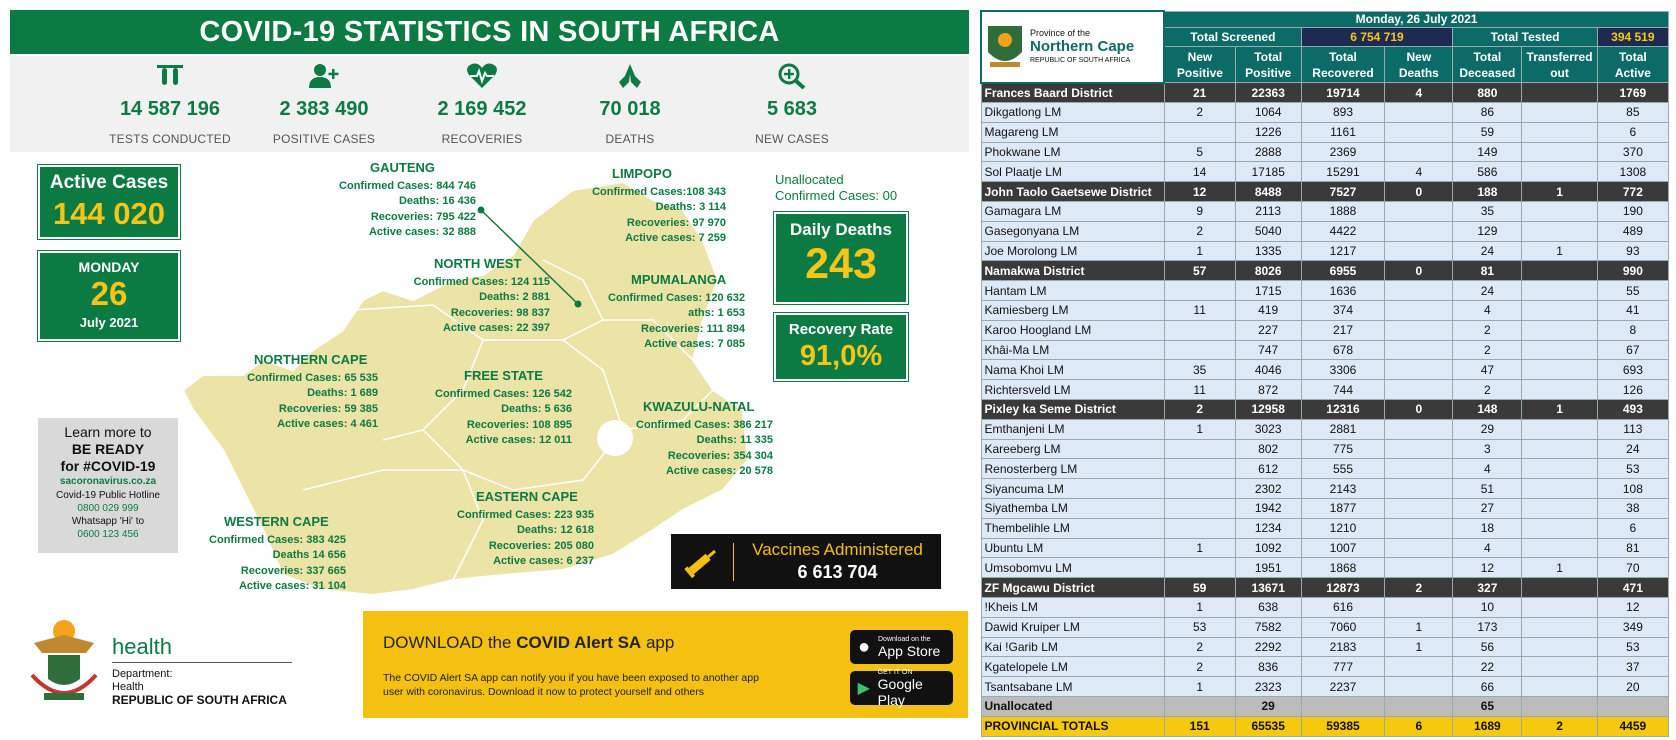 The image size is (1676, 740). Describe the element at coordinates (1633, 627) in the screenshot. I see `table-cell: 349` at that location.